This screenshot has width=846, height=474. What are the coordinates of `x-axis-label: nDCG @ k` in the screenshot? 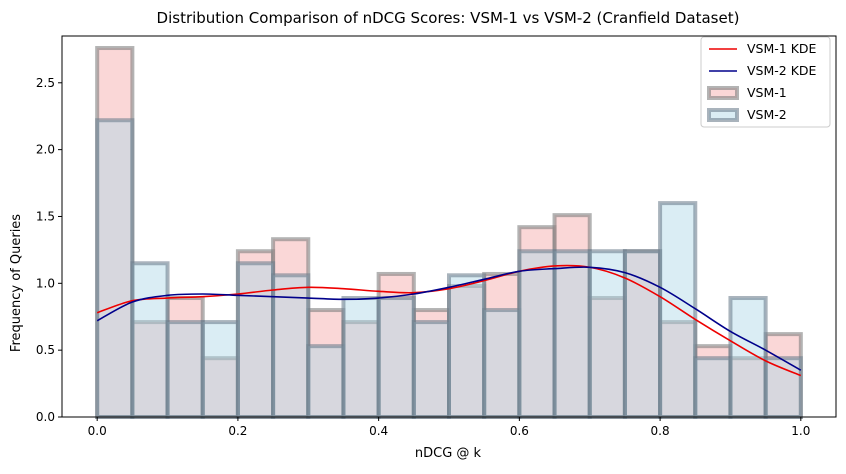 It's located at (448, 453).